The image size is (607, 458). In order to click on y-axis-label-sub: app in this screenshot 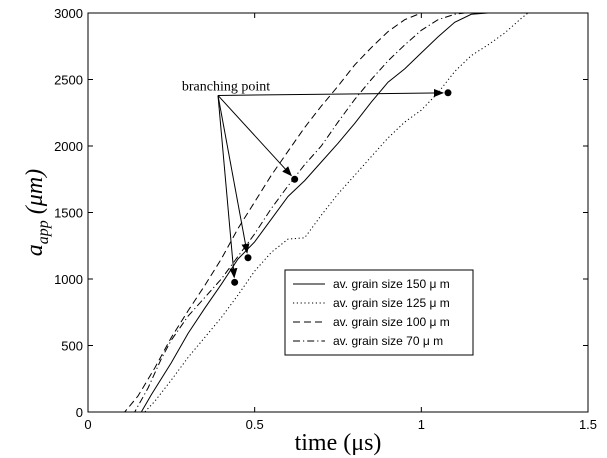, I will do `click(43, 232)`.